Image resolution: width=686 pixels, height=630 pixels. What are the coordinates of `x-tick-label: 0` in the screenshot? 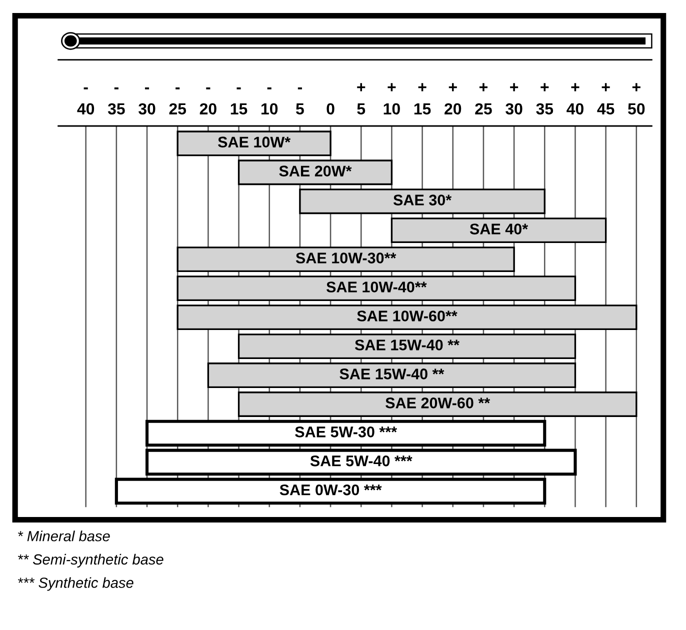 It's located at (330, 109).